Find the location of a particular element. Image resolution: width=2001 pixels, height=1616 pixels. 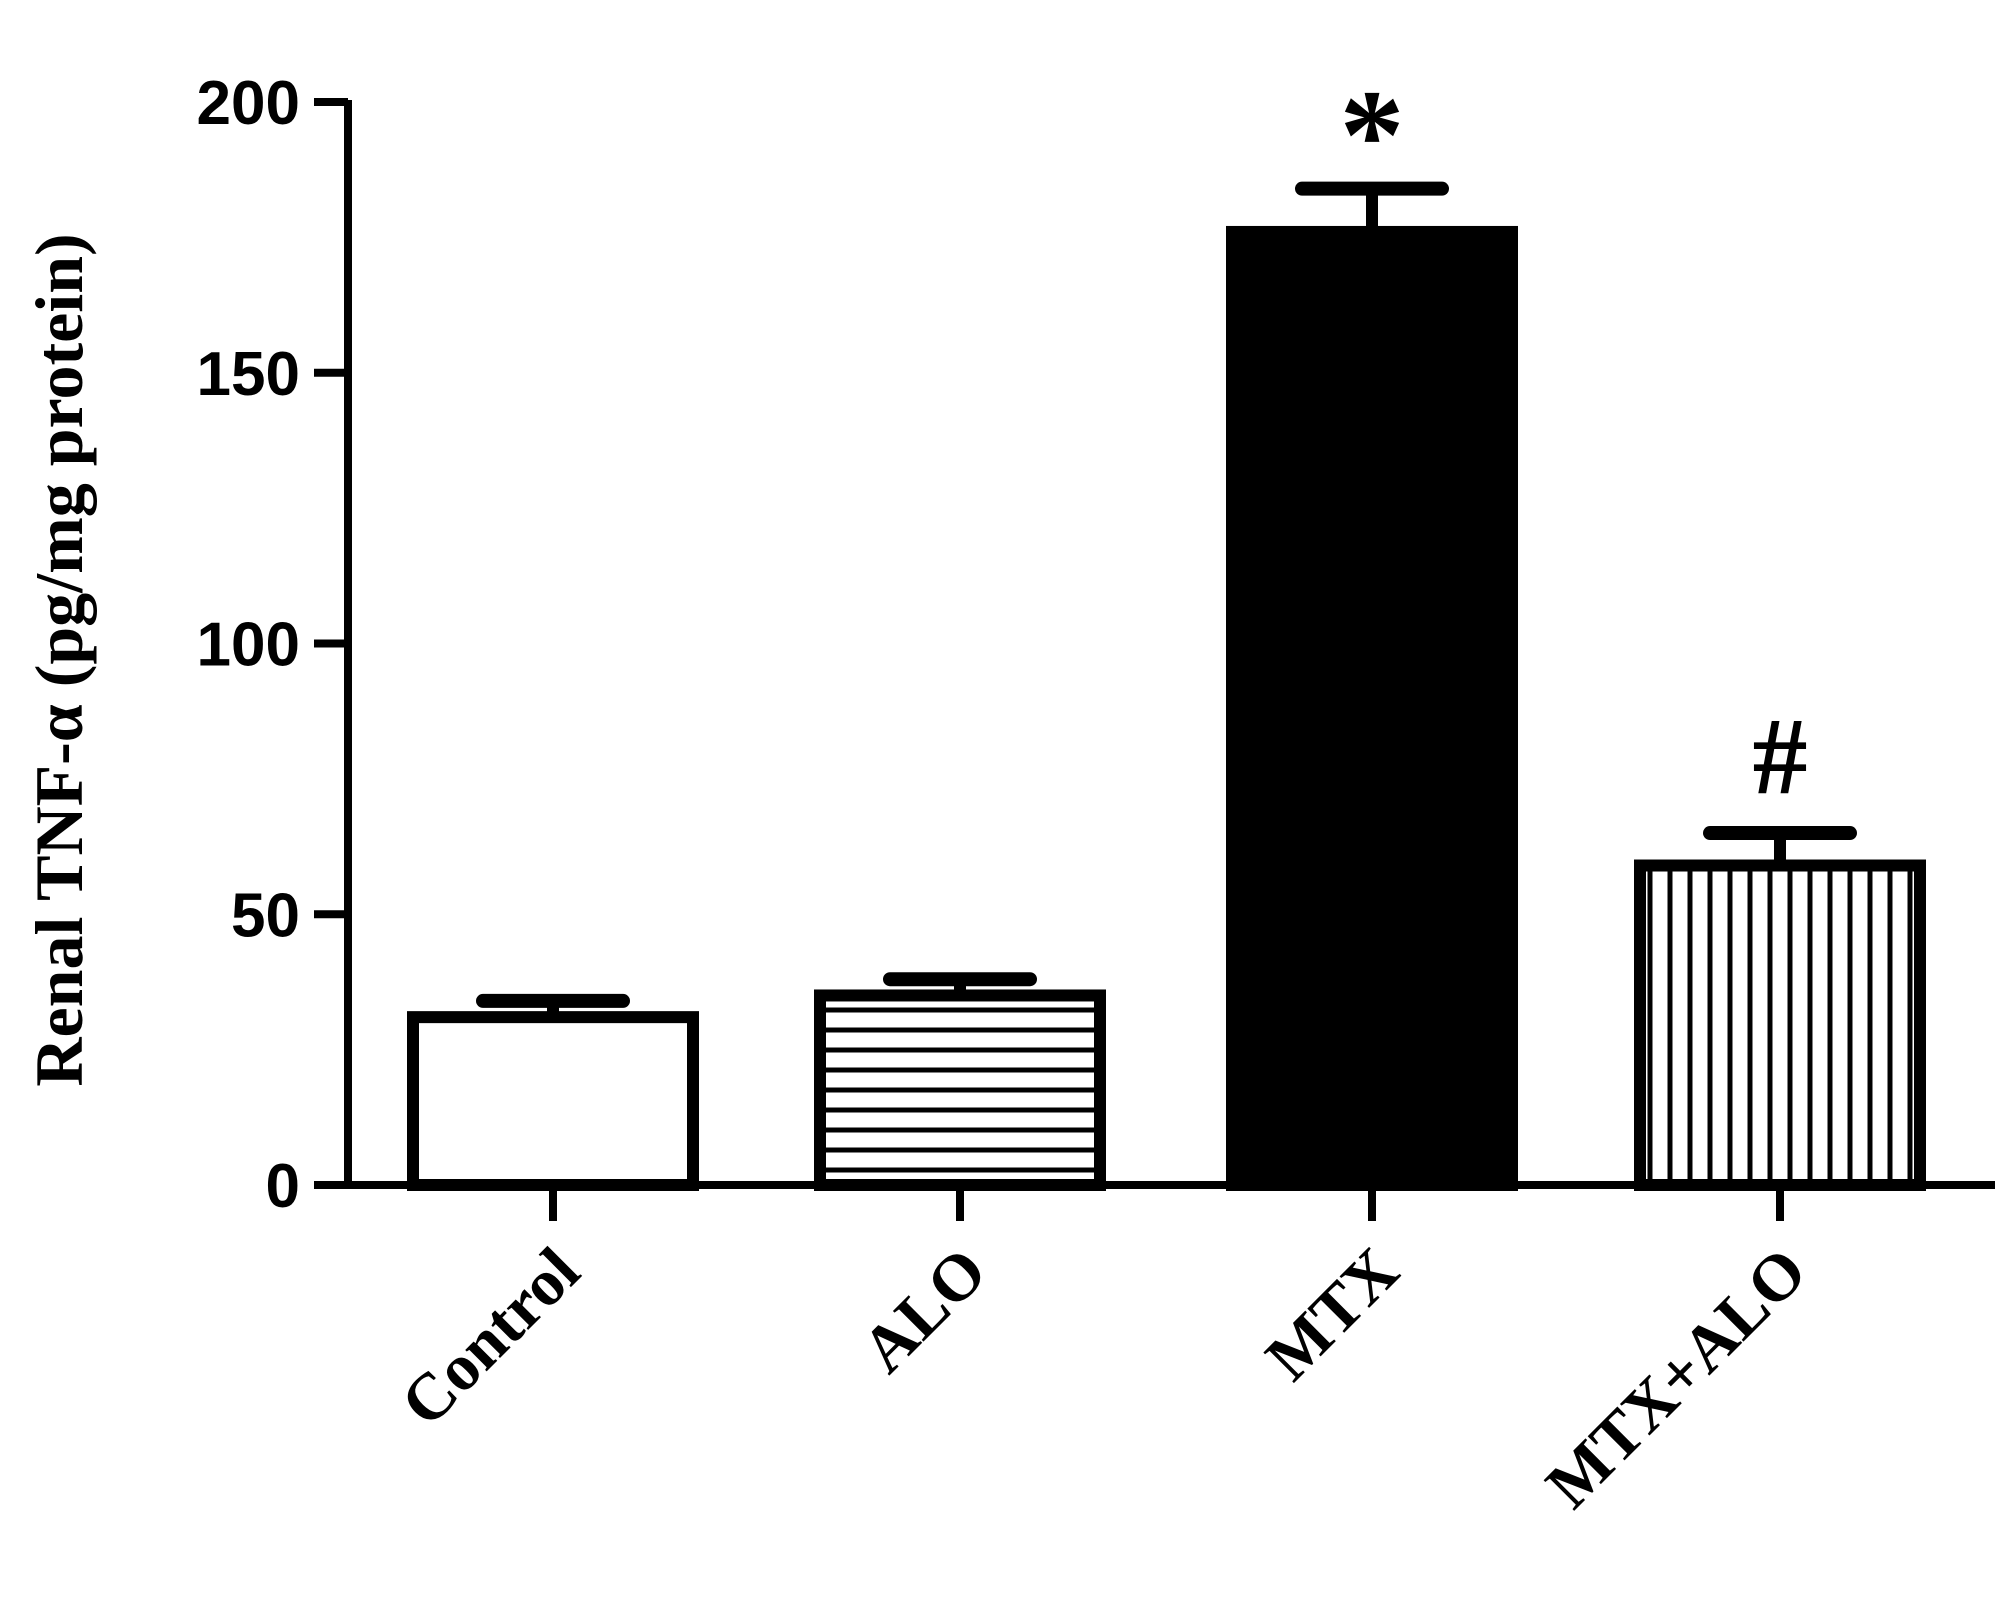

bar-mtx is located at coordinates (1372, 708).